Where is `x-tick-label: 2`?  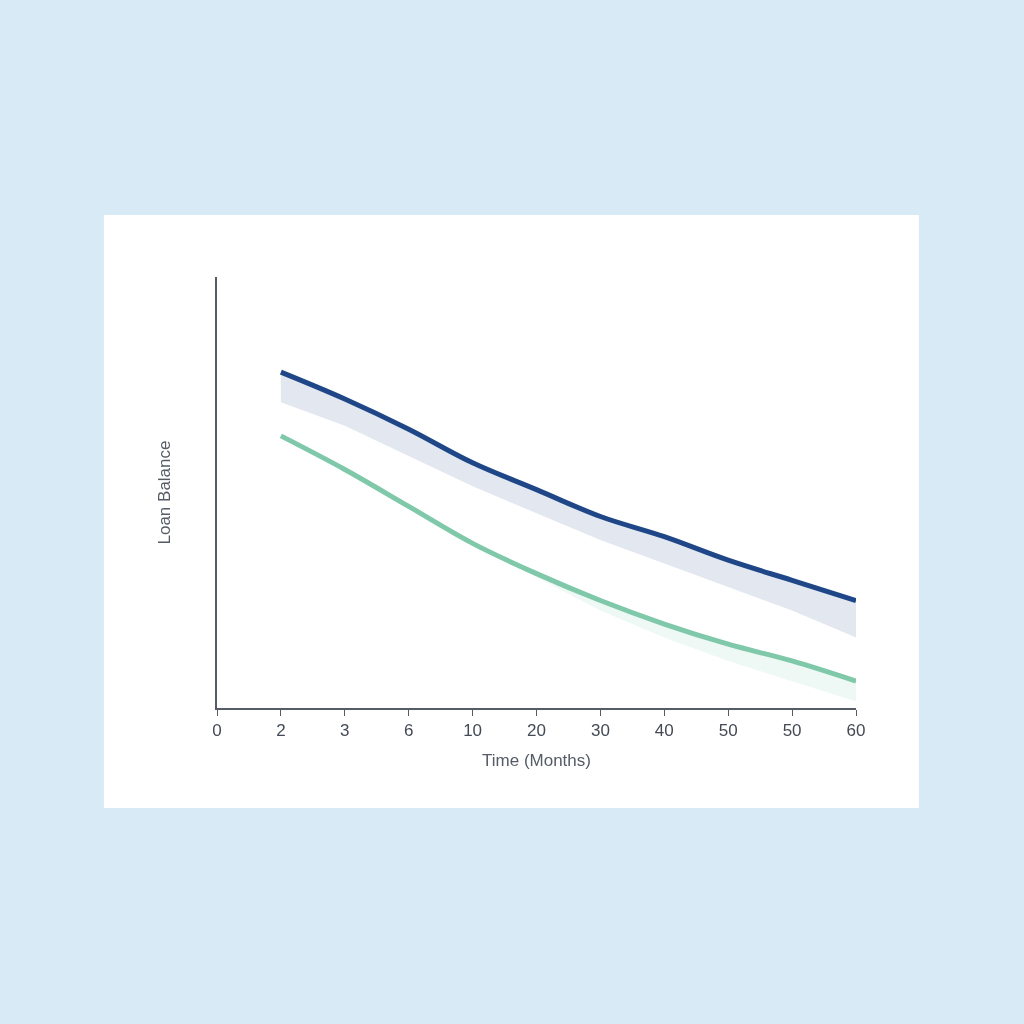
x-tick-label: 2 is located at coordinates (281, 731).